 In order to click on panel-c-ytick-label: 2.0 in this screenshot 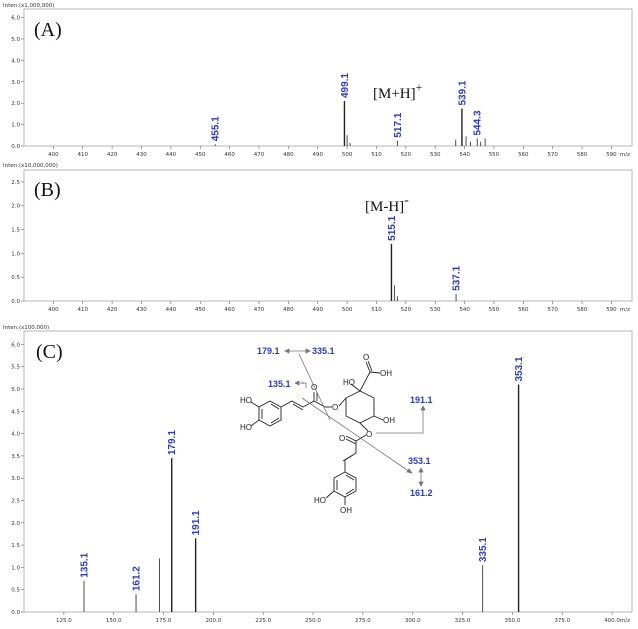, I will do `click(15, 524)`.